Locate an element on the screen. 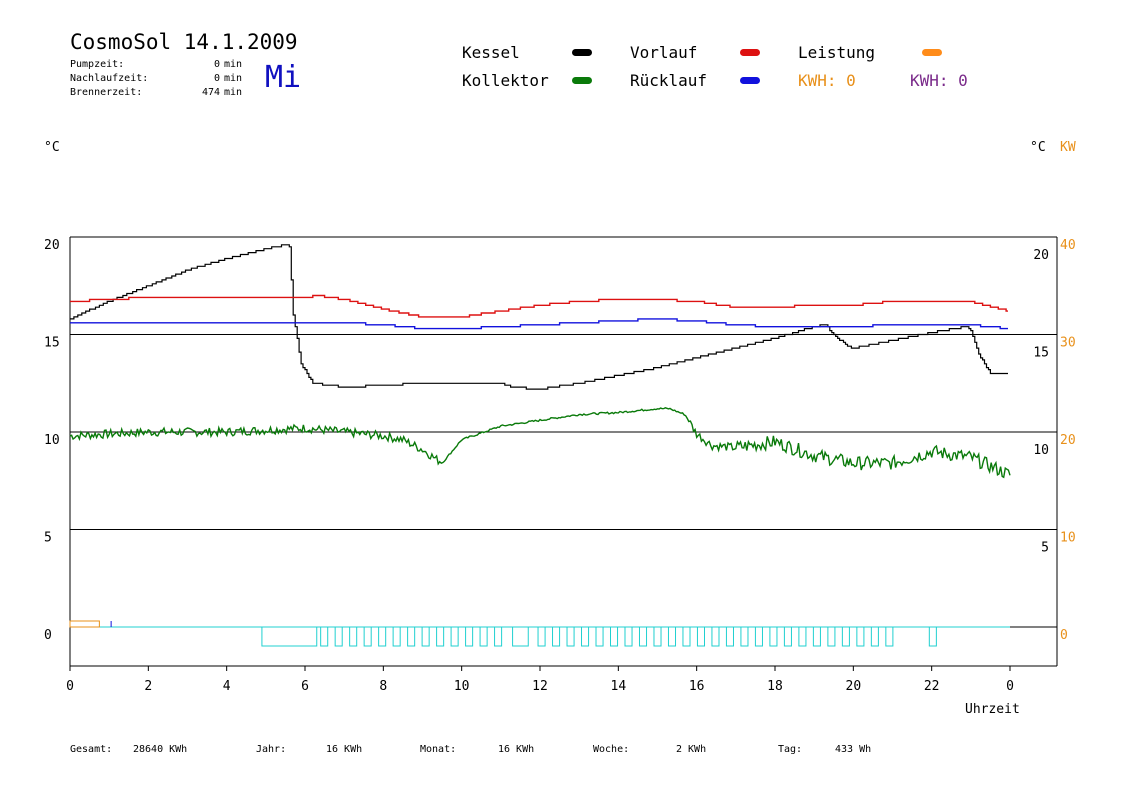  y-tick-label-kw: 0 is located at coordinates (1064, 635).